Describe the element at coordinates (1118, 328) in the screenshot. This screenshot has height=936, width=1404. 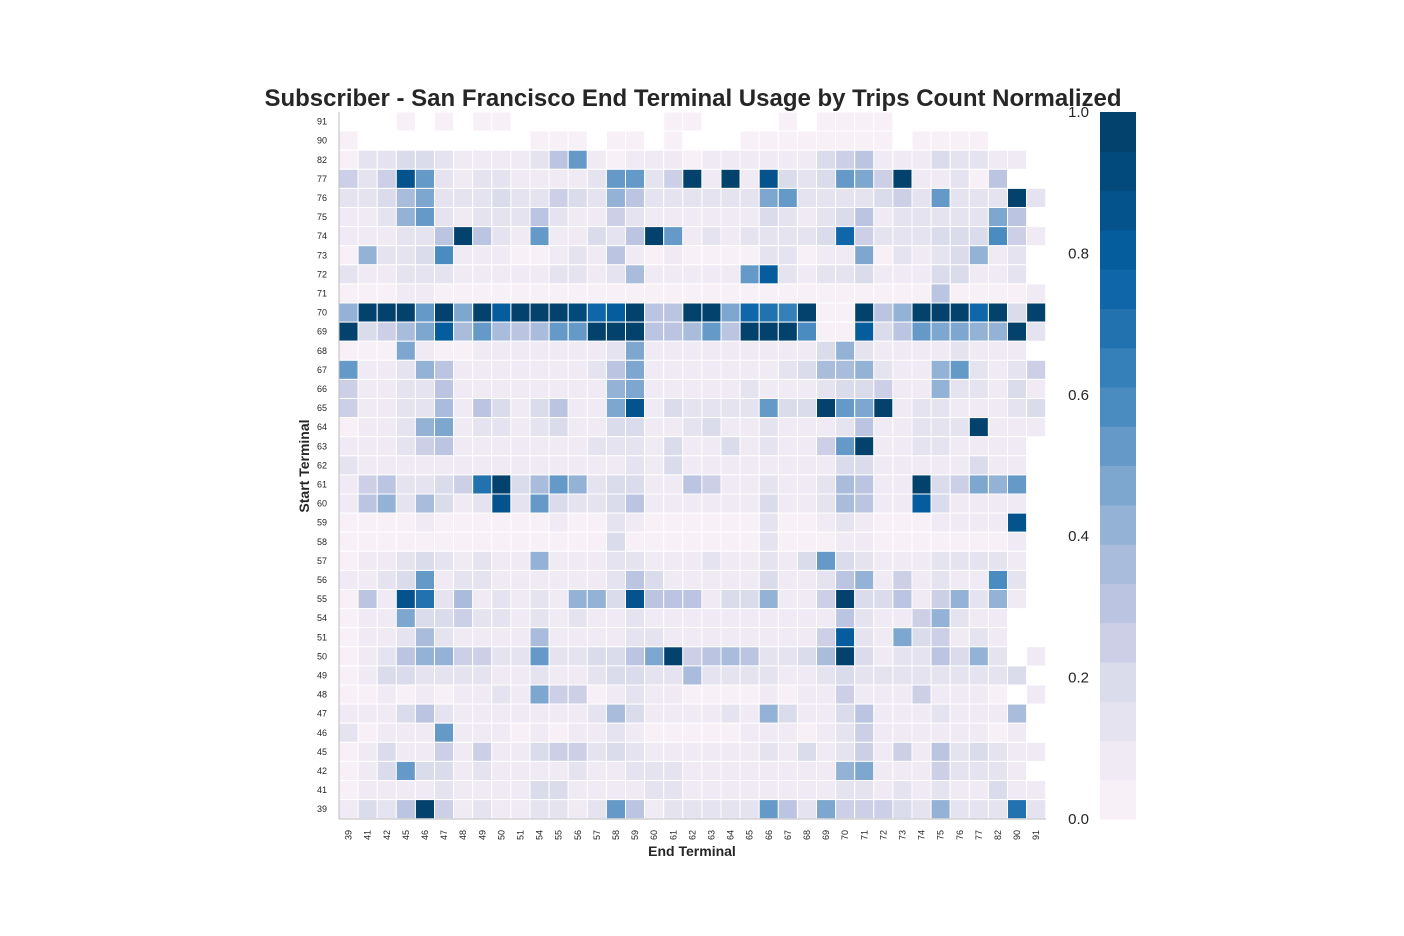
I see `colorbar-segment` at that location.